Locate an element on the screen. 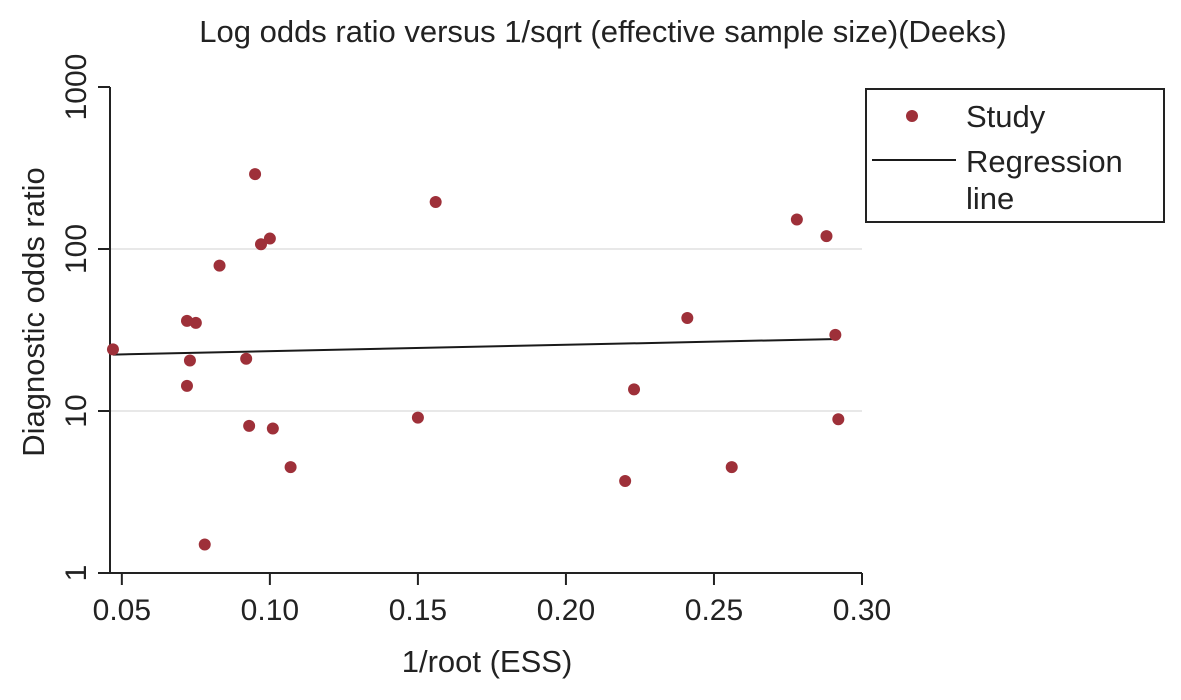  x-tick-label-3: 0.20 is located at coordinates (566, 610).